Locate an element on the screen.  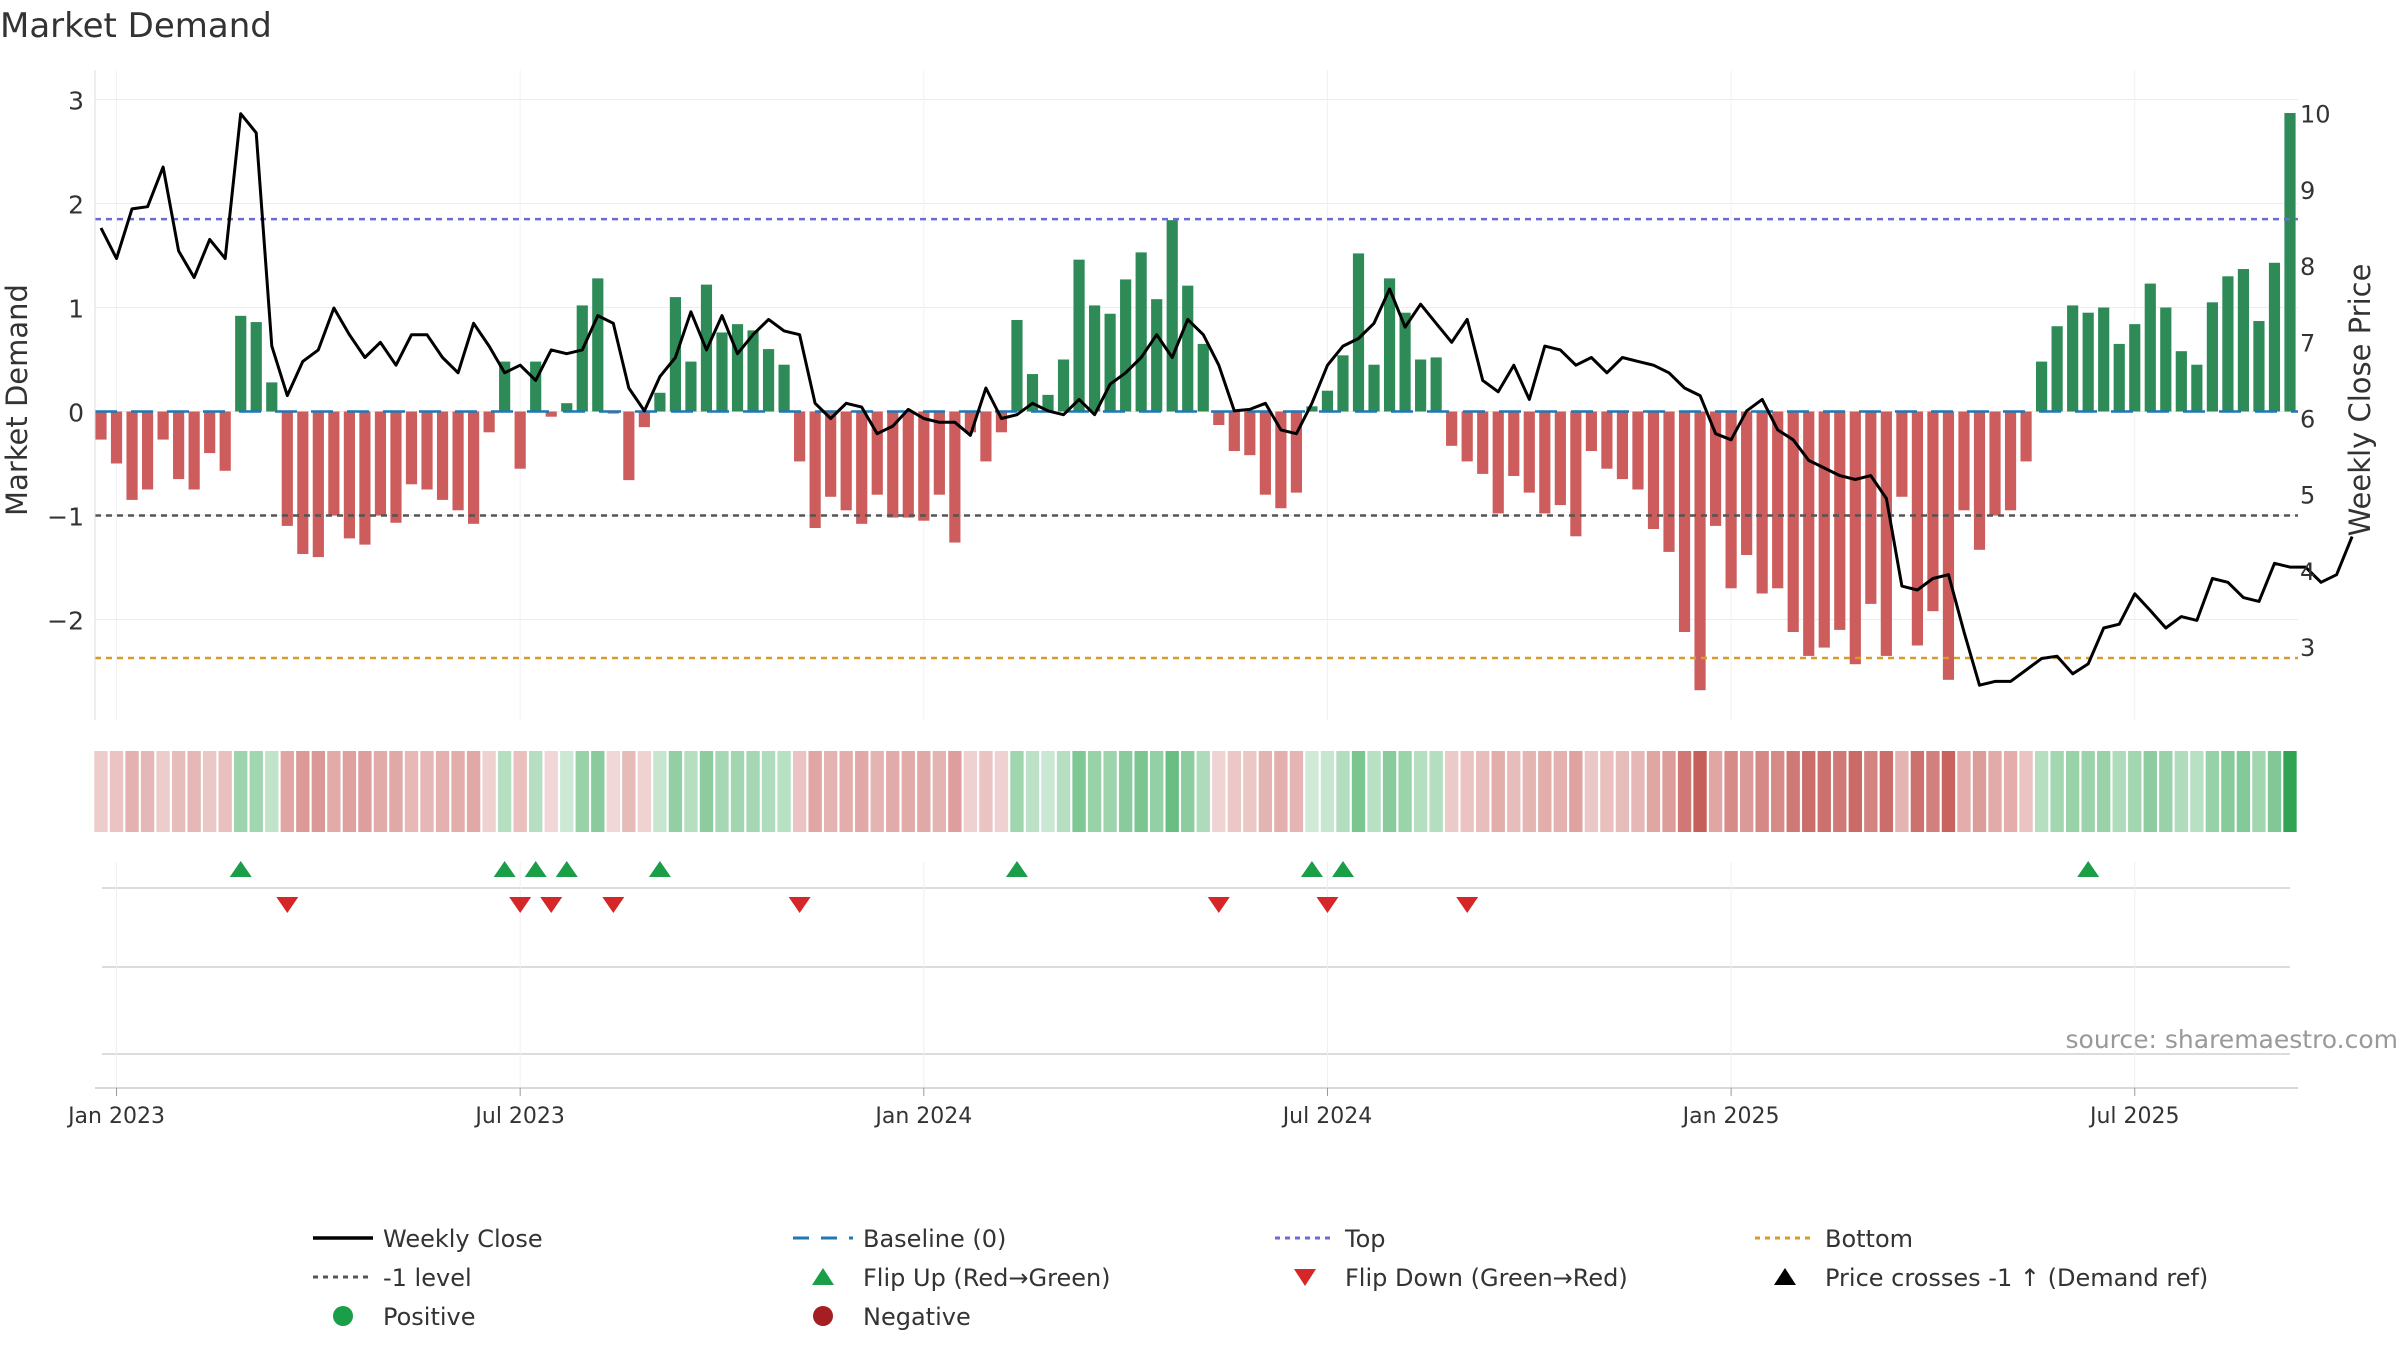
legend-item-7: Price crosses -1 ↑ (Demand ref) is located at coordinates (1991, 1278).